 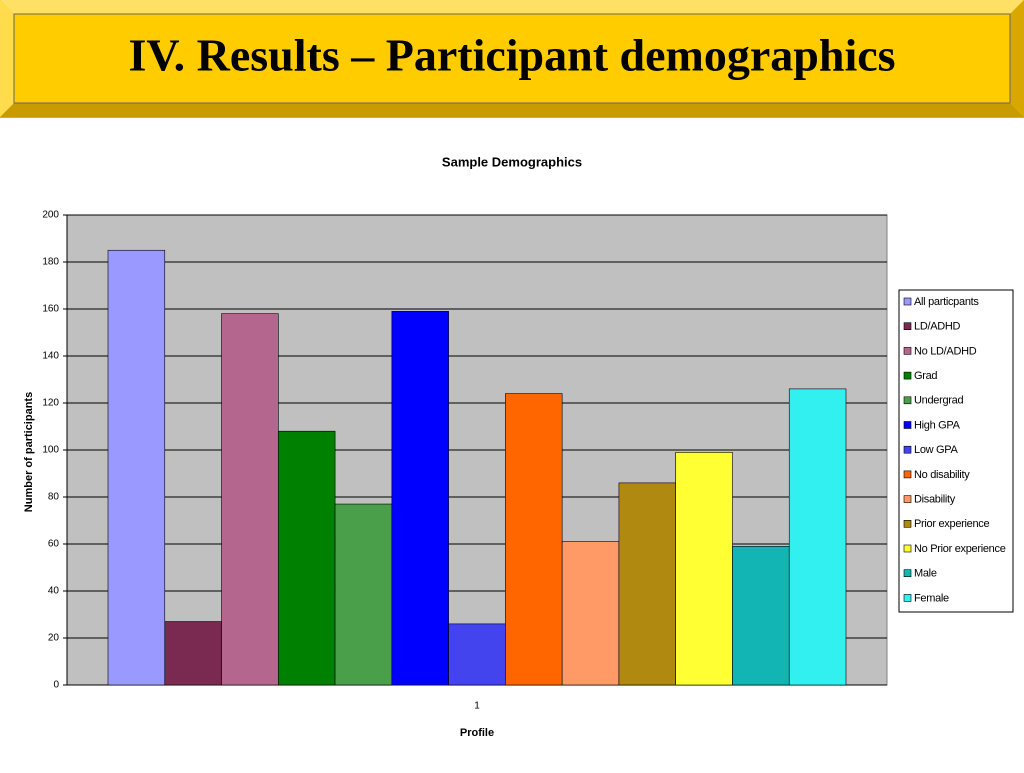 What do you see at coordinates (937, 425) in the screenshot?
I see `legend-label: High GPA` at bounding box center [937, 425].